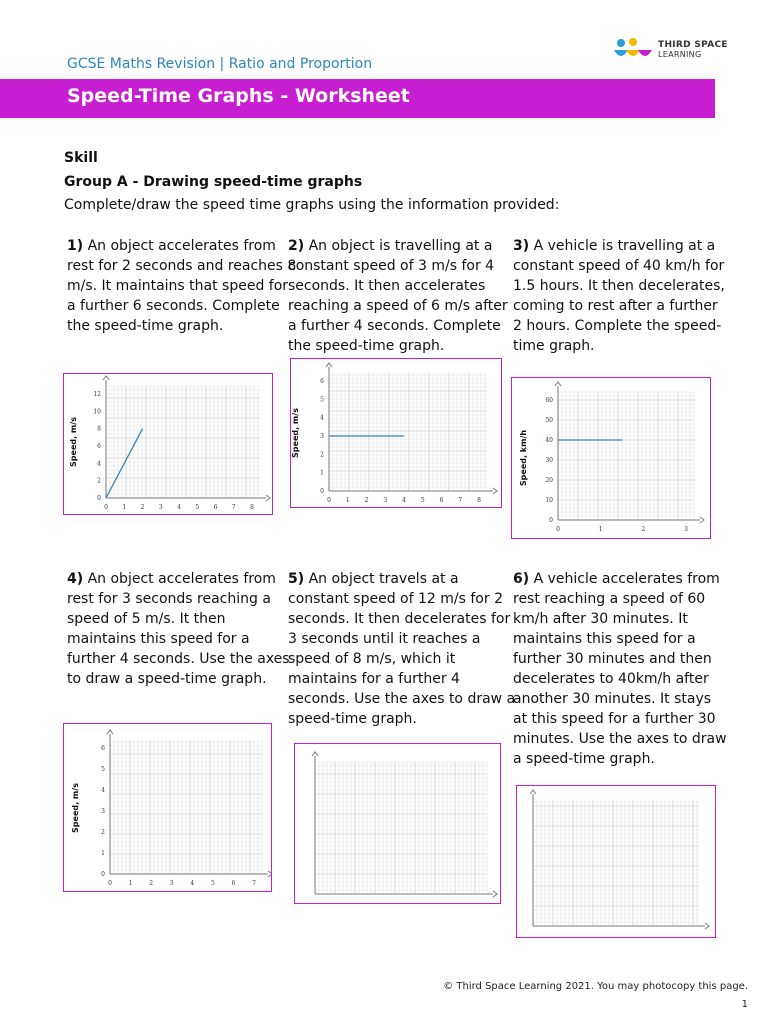 This screenshot has width=768, height=1024. Describe the element at coordinates (680, 54) in the screenshot. I see `logo-line-2: LEARNING` at that location.